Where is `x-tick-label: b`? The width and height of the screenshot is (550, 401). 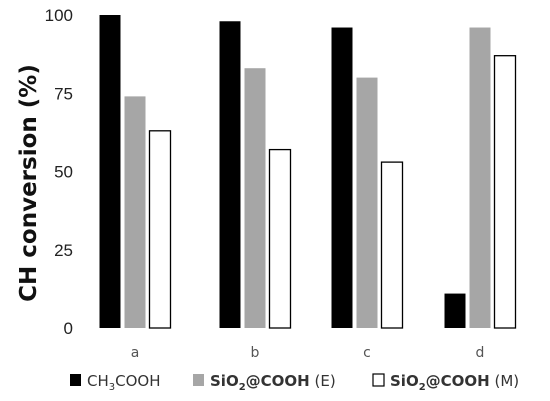 x-tick-label: b is located at coordinates (255, 353).